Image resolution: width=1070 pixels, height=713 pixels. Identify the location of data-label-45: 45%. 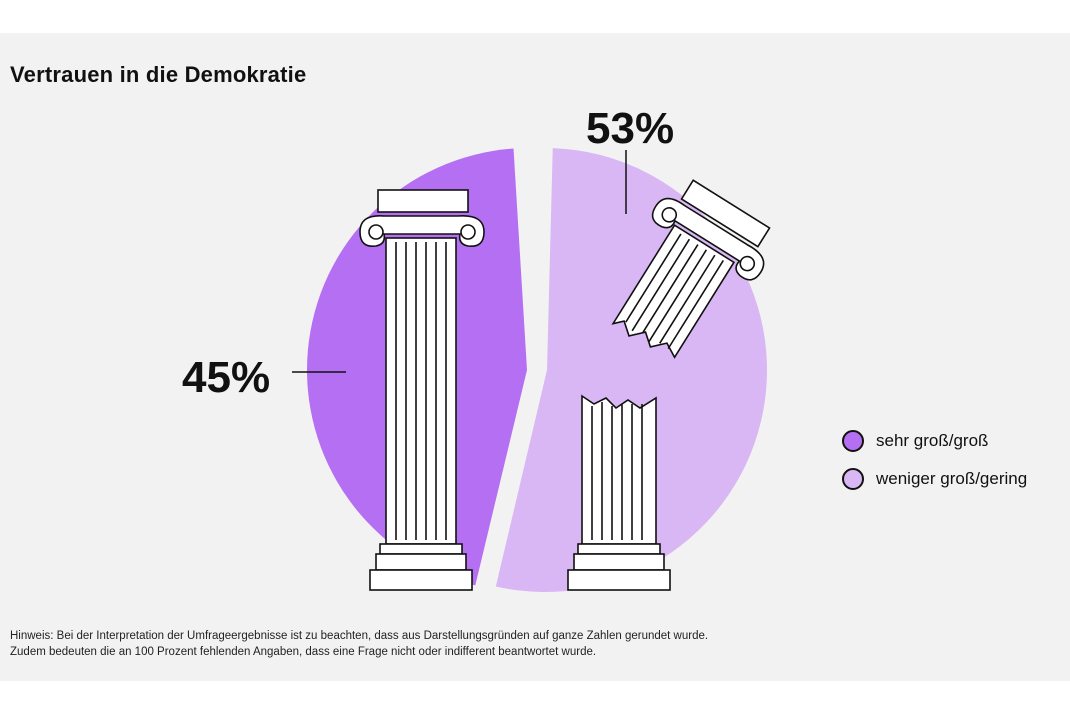
(226, 377).